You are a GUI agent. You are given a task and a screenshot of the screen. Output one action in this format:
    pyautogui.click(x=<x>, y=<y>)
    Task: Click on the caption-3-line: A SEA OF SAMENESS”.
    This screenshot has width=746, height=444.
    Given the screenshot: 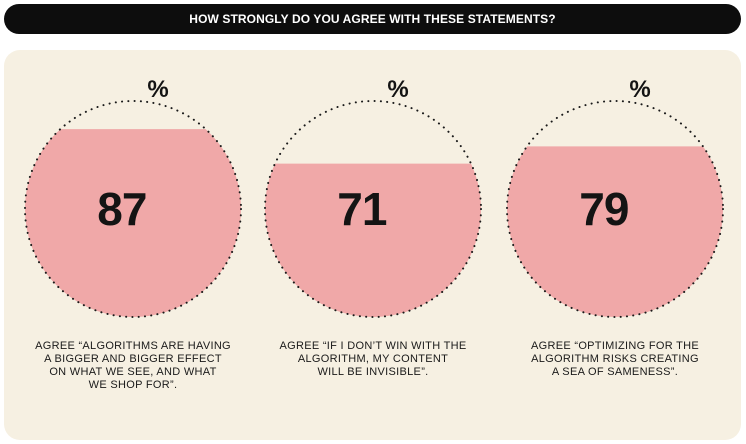 What is the action you would take?
    pyautogui.click(x=615, y=372)
    